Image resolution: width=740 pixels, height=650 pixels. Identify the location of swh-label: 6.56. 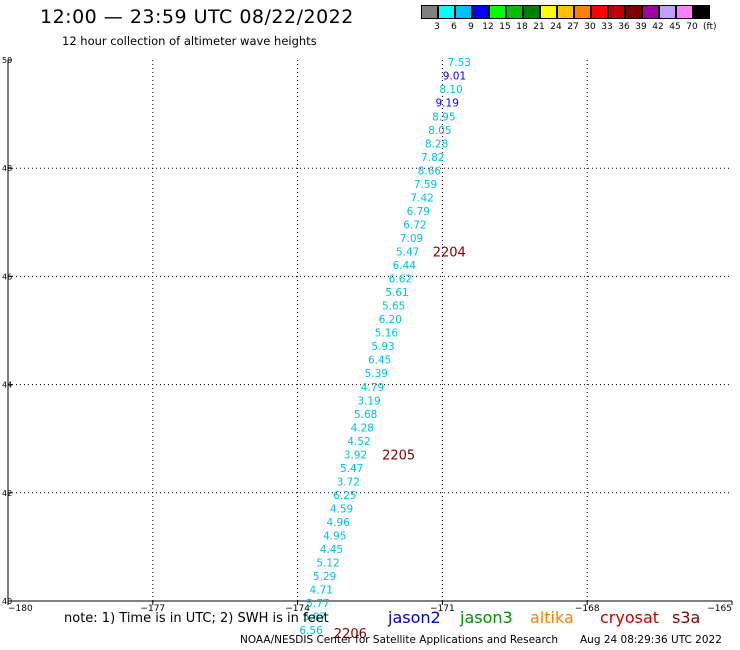
(311, 631).